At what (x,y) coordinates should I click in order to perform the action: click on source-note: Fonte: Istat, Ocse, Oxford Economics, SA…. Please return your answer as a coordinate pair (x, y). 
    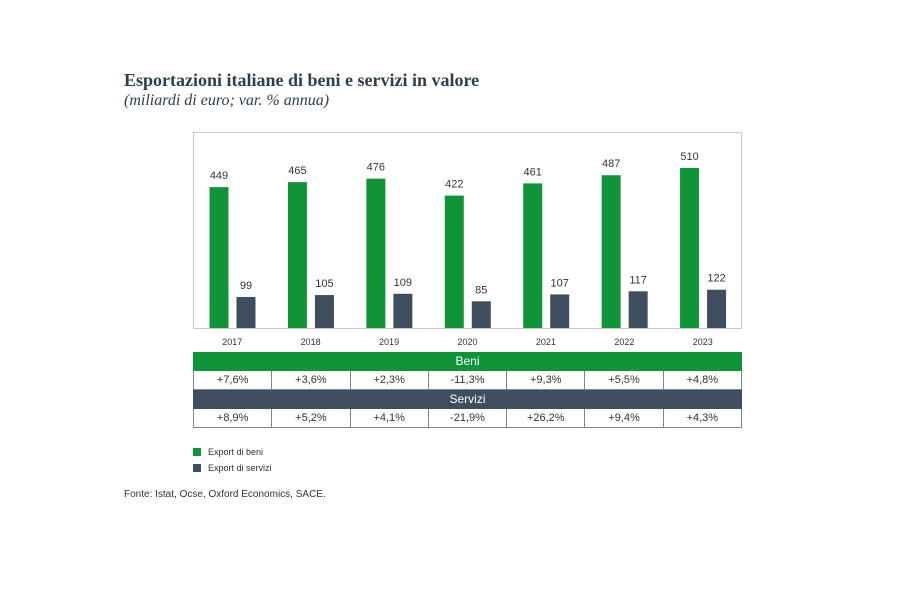
    Looking at the image, I should click on (225, 494).